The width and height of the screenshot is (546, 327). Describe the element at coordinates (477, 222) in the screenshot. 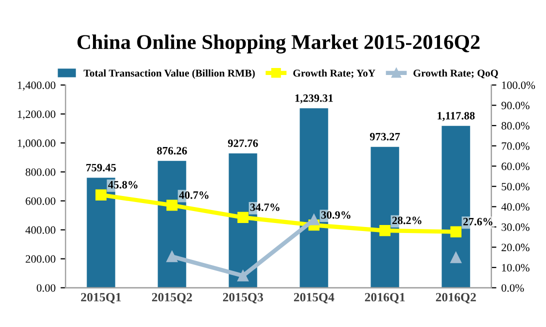

I see `data-label: 27.6%` at that location.